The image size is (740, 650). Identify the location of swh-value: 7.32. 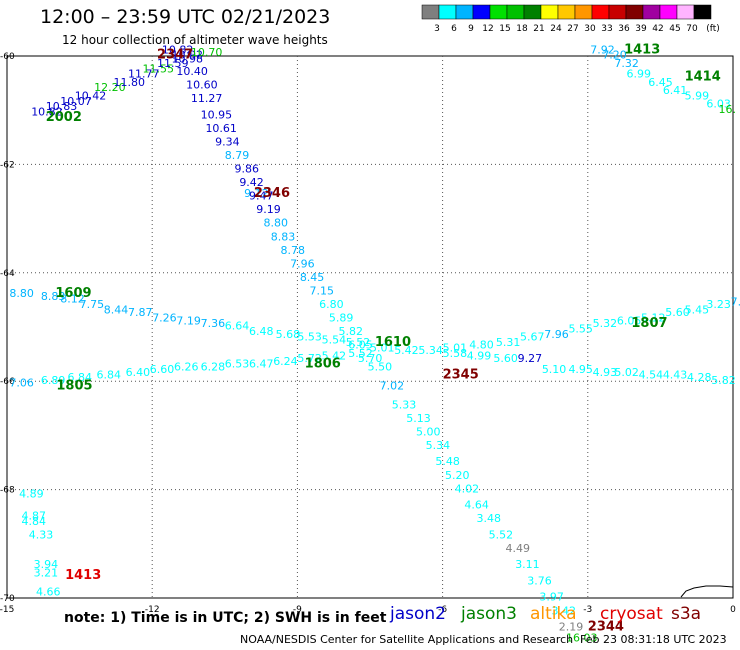
(626, 63).